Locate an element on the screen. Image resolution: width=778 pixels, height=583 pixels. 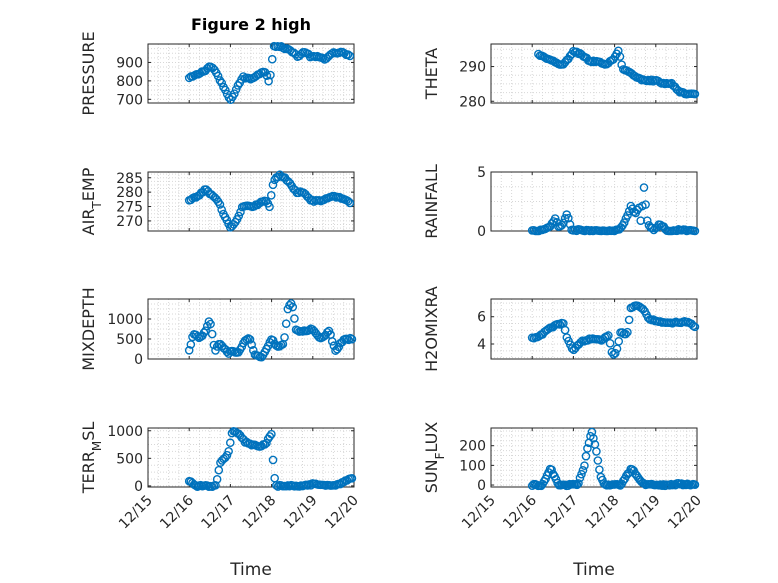
y-axis-label-part: T is located at coordinates (97, 205).